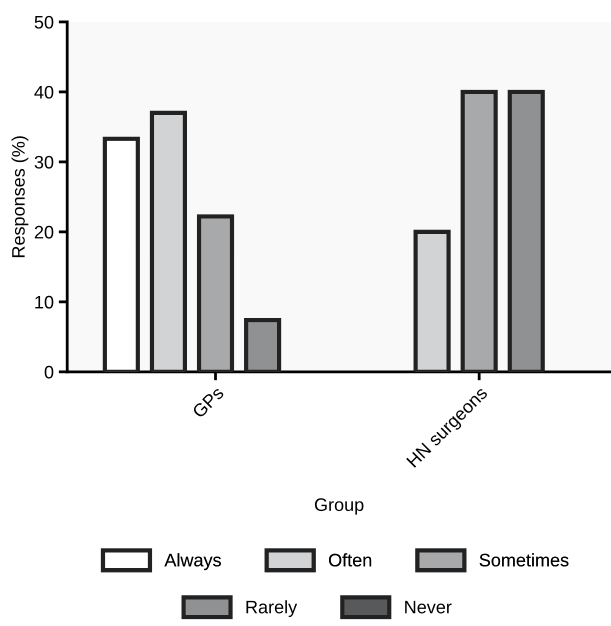  What do you see at coordinates (44, 232) in the screenshot?
I see `y-tick-label: 20` at bounding box center [44, 232].